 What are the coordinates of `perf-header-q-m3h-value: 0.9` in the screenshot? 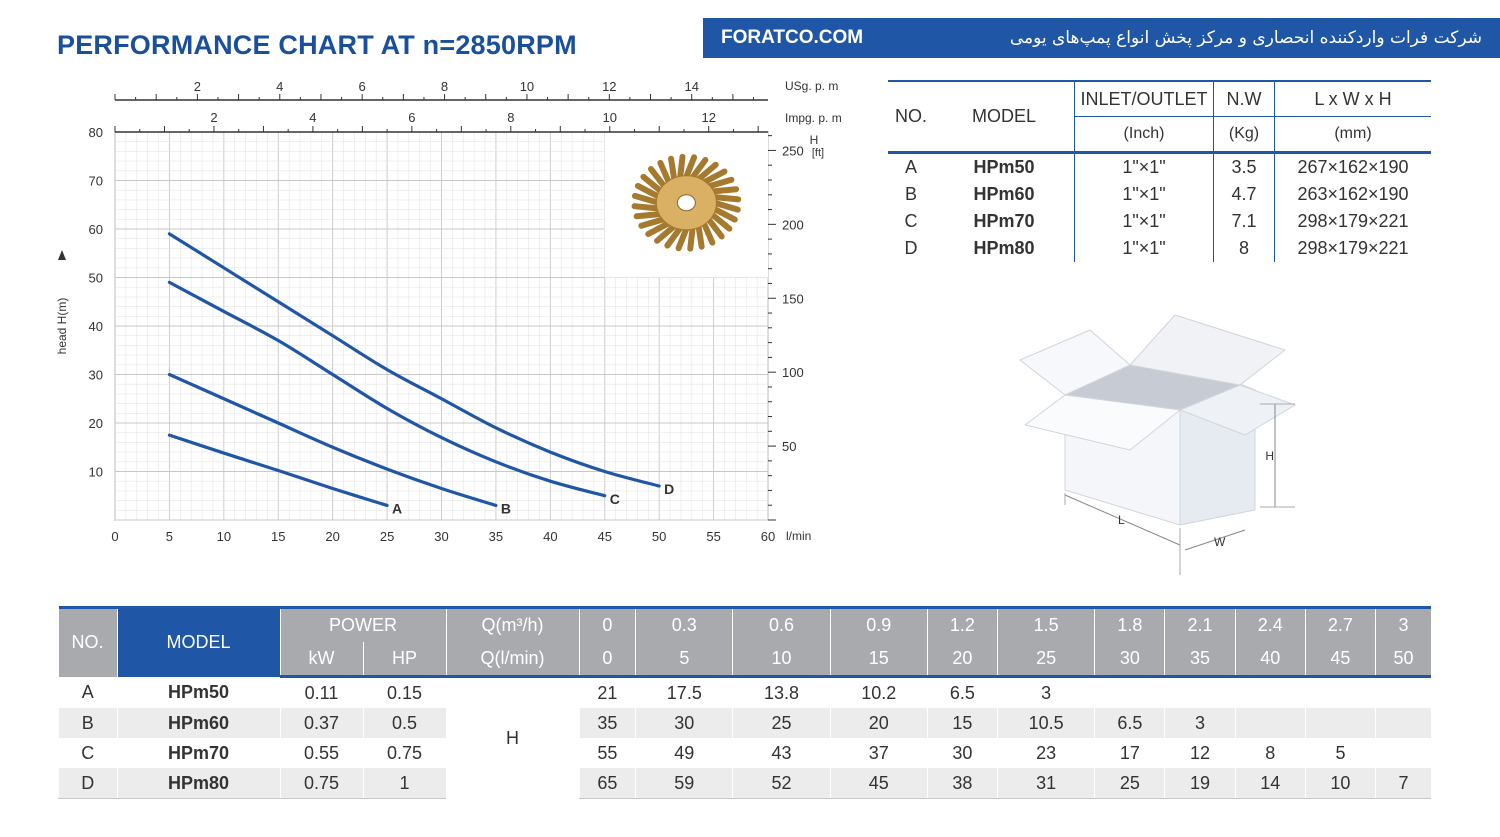 It's located at (878, 624).